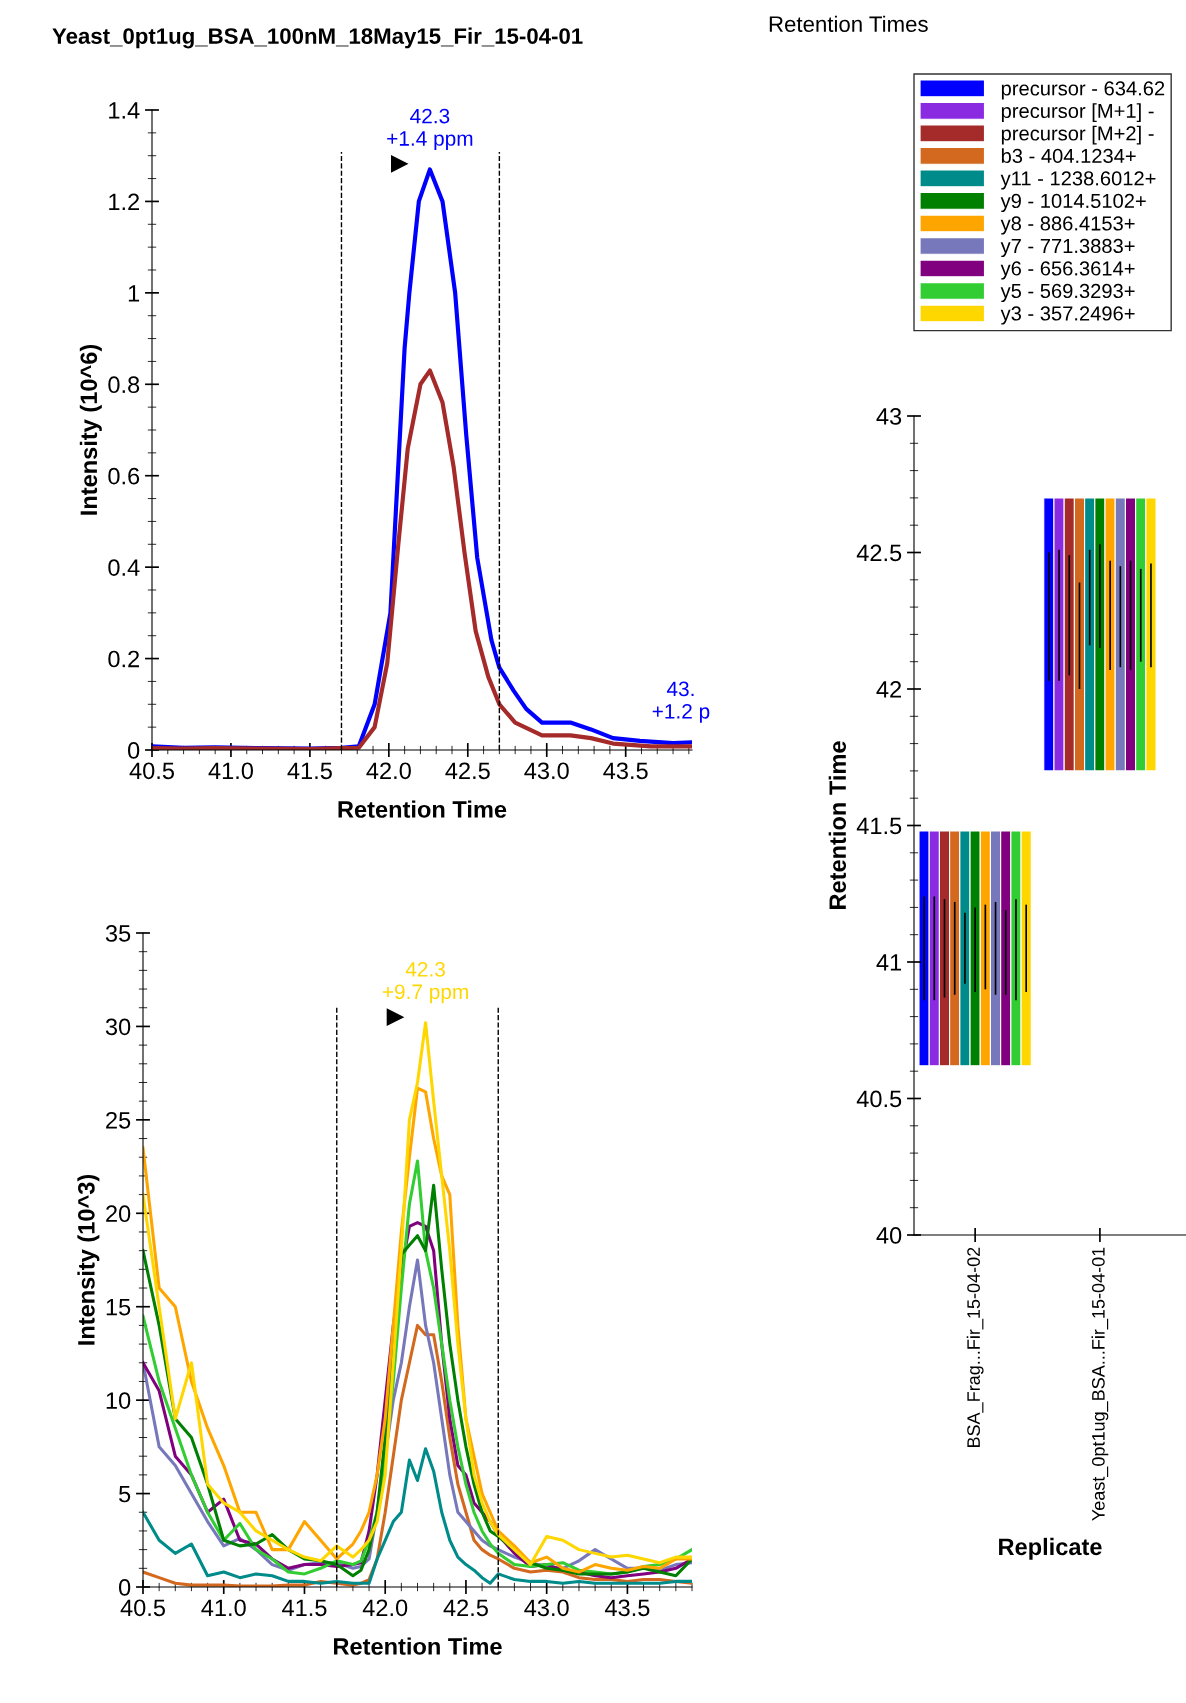 This screenshot has height=1703, width=1186. What do you see at coordinates (118, 1214) in the screenshot?
I see `y-tick-label: 20` at bounding box center [118, 1214].